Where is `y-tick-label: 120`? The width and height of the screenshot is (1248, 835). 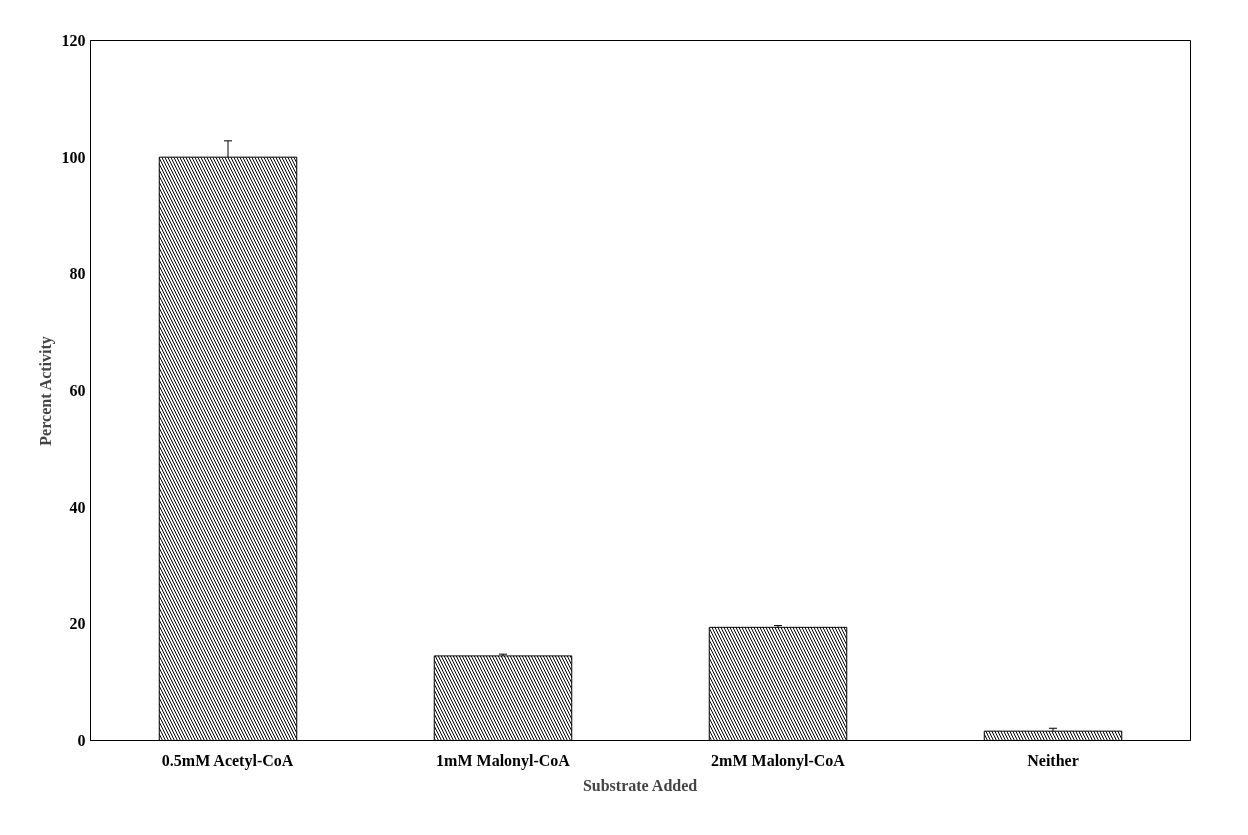
y-tick-label: 120 is located at coordinates (73, 40).